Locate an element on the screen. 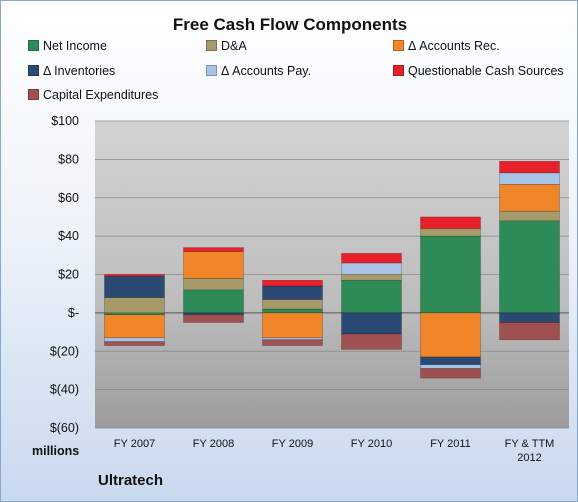  legend-inventories: Δ Inventories is located at coordinates (71, 71).